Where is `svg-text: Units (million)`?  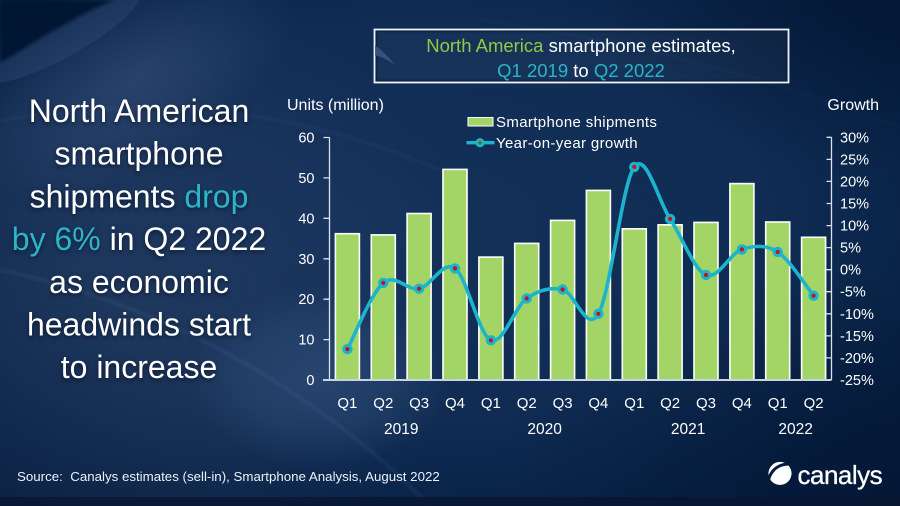
svg-text: Units (million) is located at coordinates (335, 105).